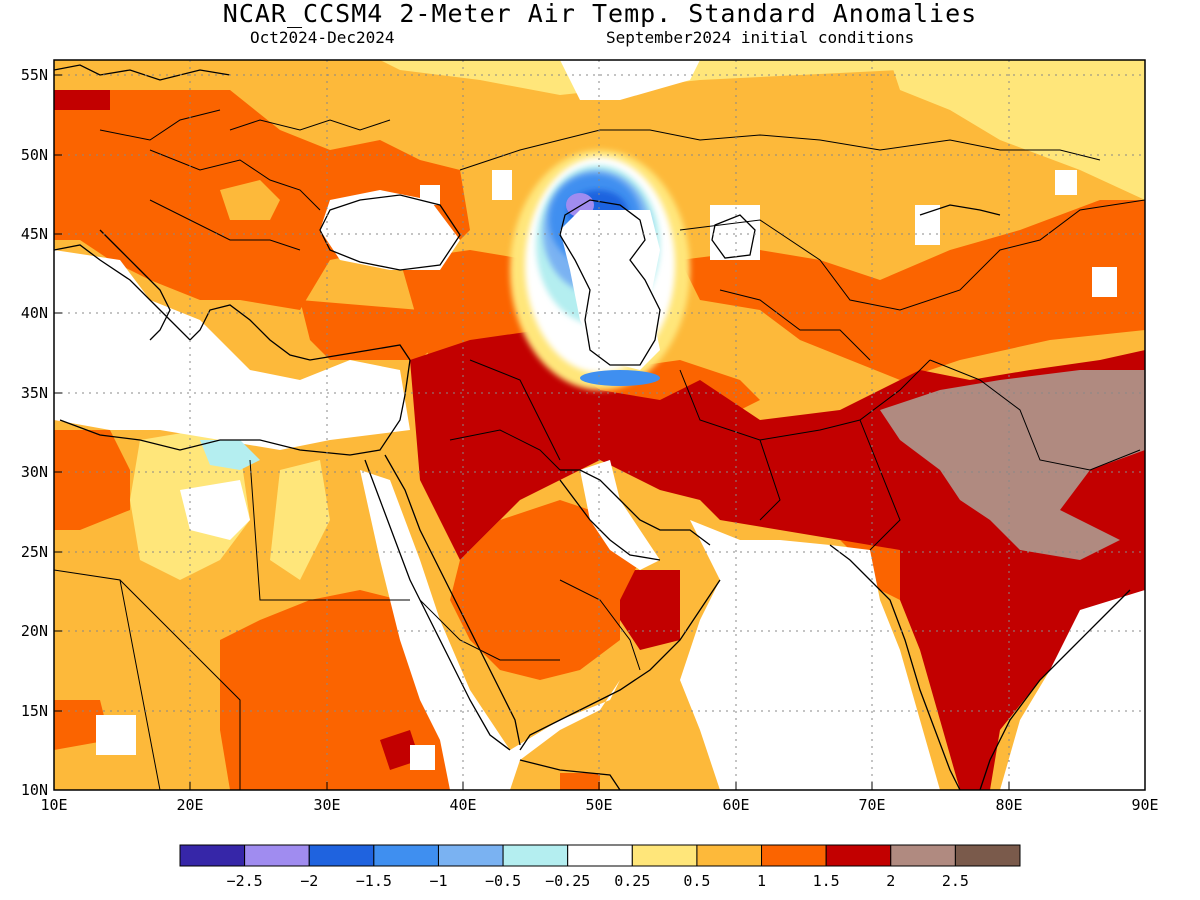 The width and height of the screenshot is (1200, 900). Describe the element at coordinates (760, 37) in the screenshot. I see `initial-conditions: September2024 initial conditions` at that location.